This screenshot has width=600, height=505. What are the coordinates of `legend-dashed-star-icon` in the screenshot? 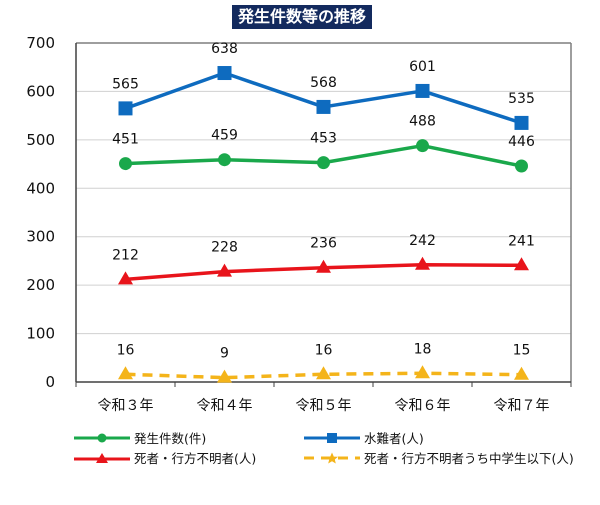 It's located at (332, 457).